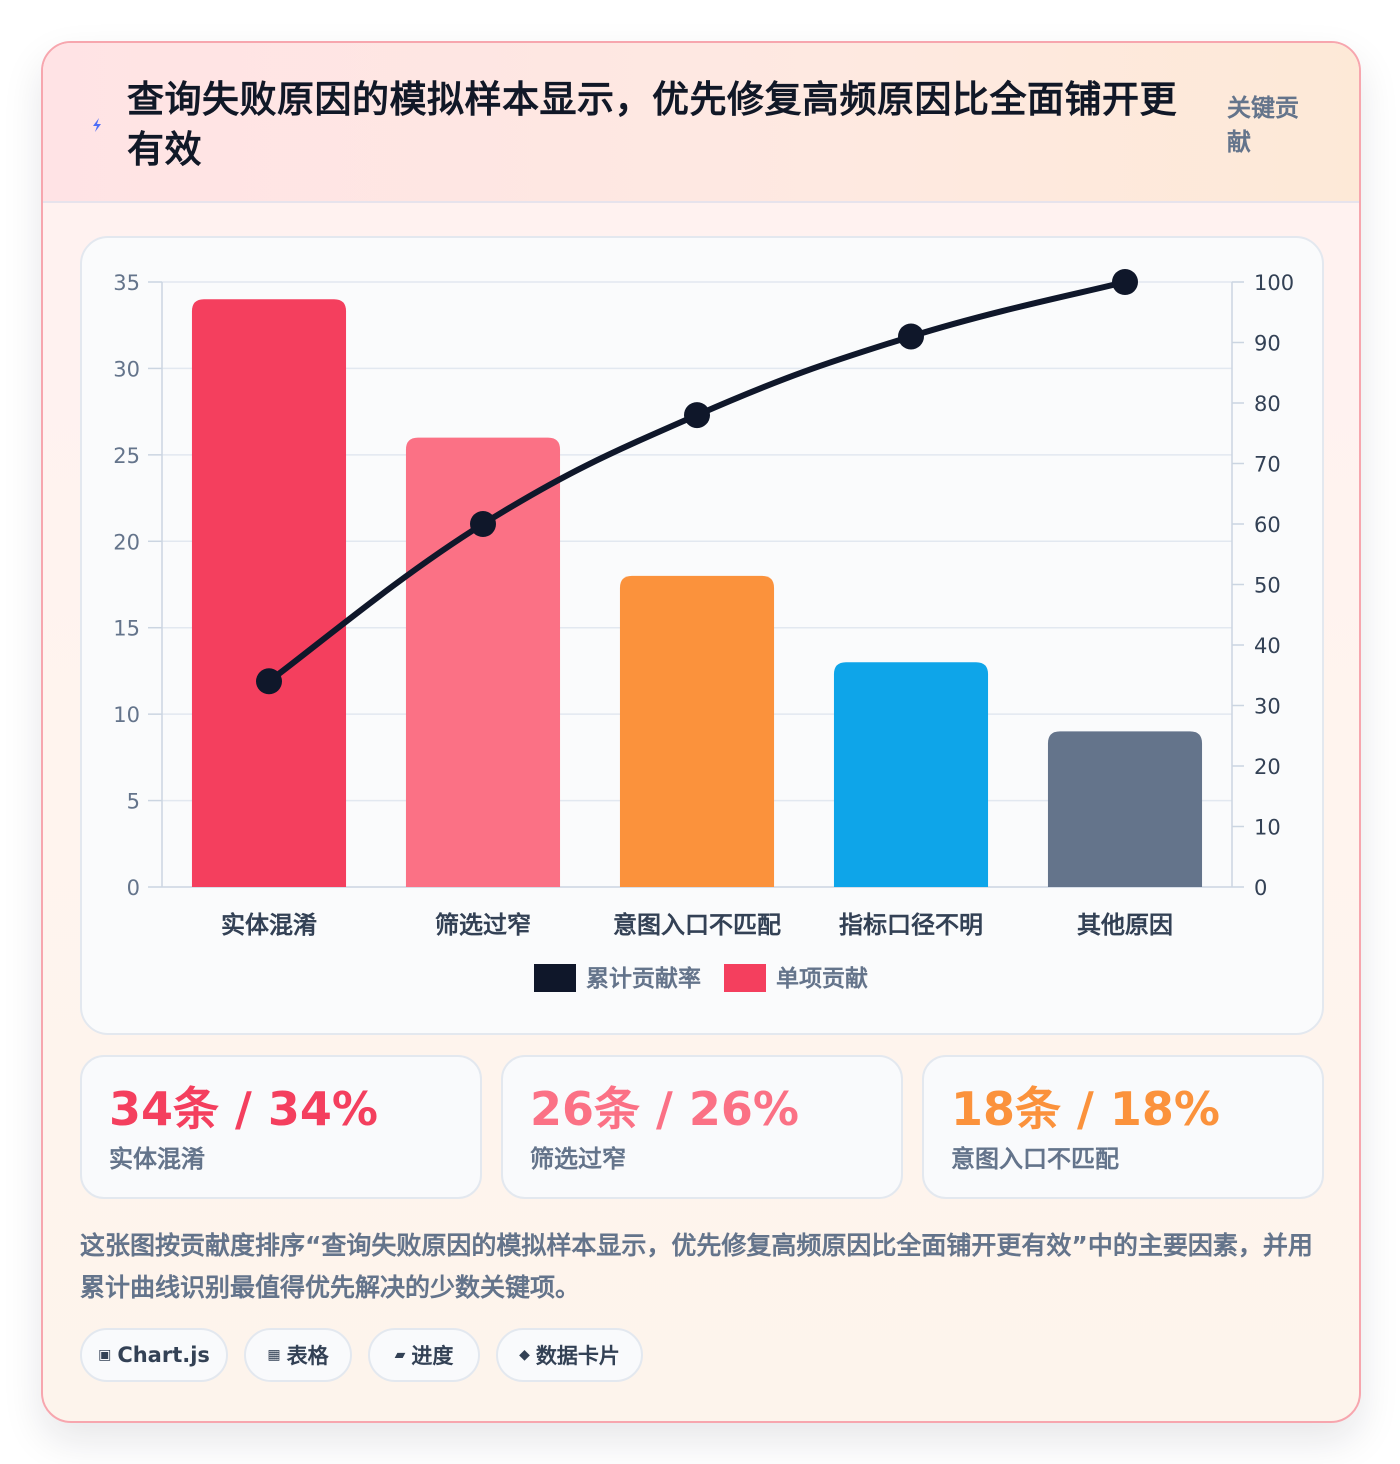  What do you see at coordinates (126, 542) in the screenshot?
I see `left-tick-label: 20` at bounding box center [126, 542].